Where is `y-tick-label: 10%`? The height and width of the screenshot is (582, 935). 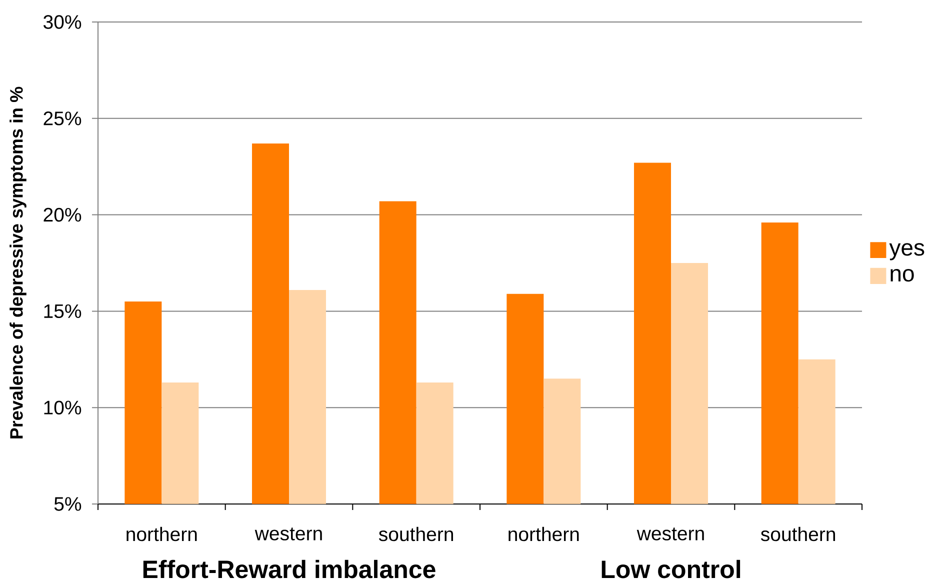
y-tick-label: 10% is located at coordinates (63, 407).